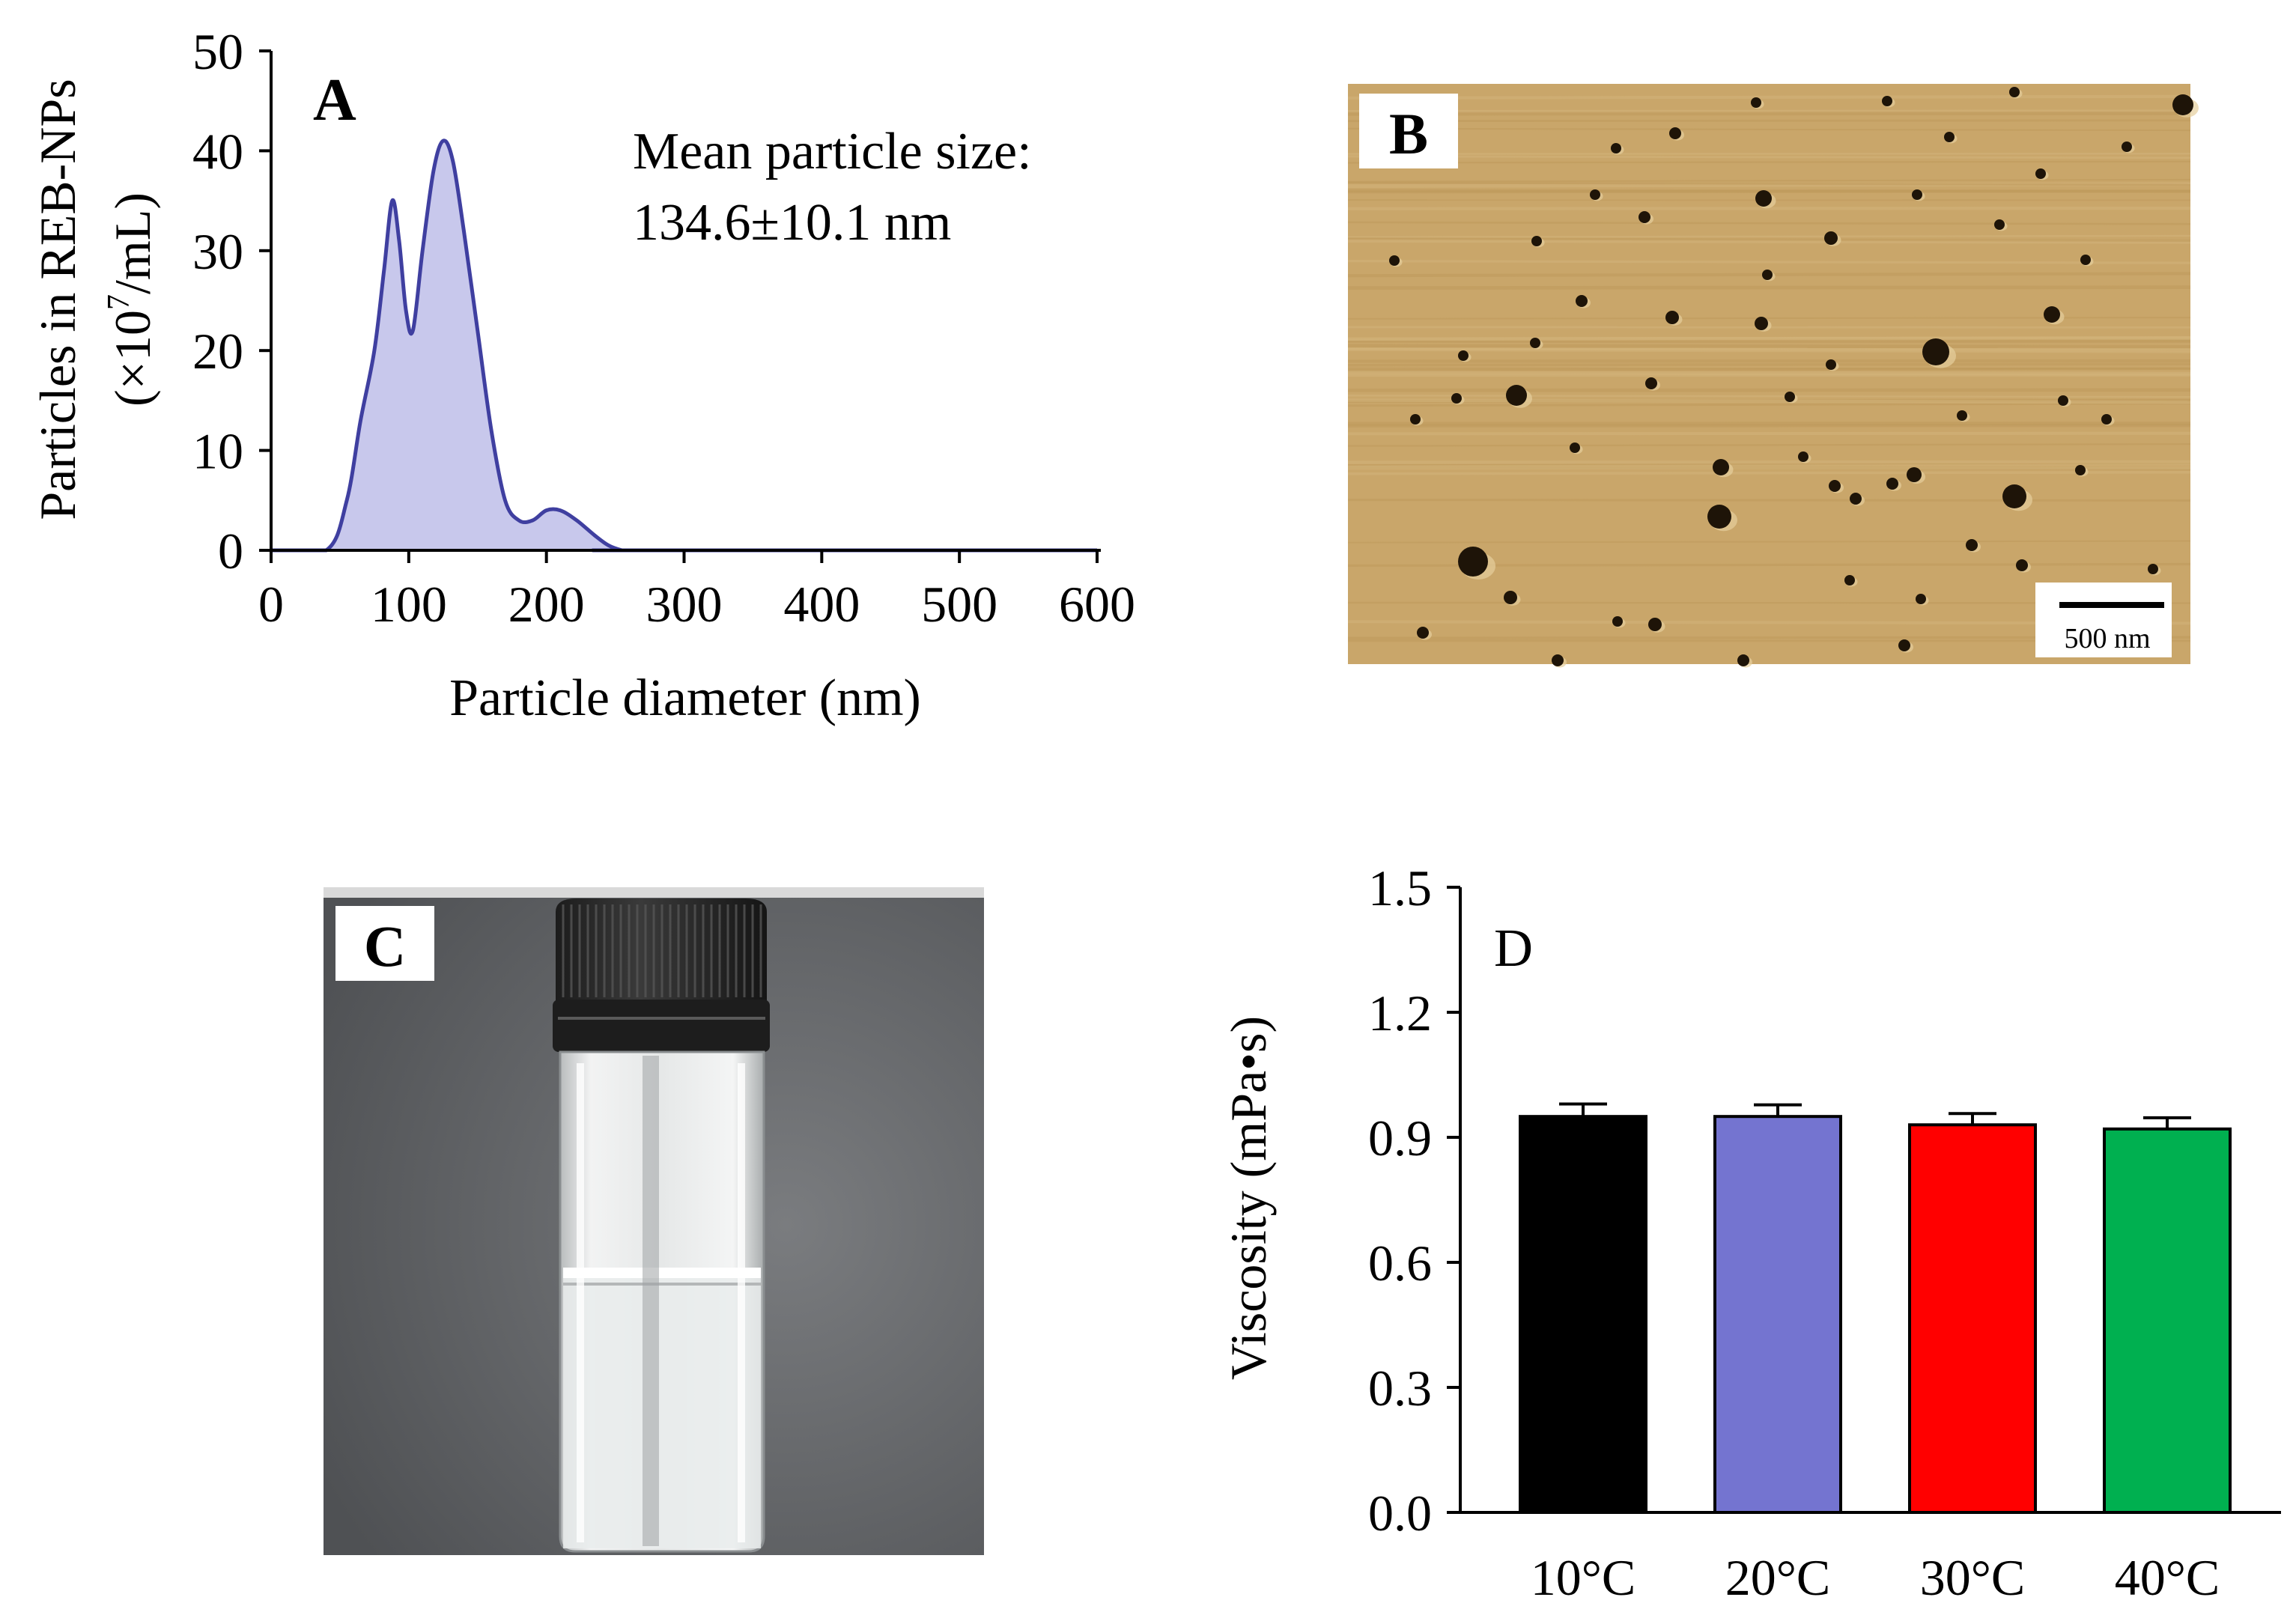 The image size is (2296, 1615). Describe the element at coordinates (217, 351) in the screenshot. I see `a-y-tick-label: 20` at that location.